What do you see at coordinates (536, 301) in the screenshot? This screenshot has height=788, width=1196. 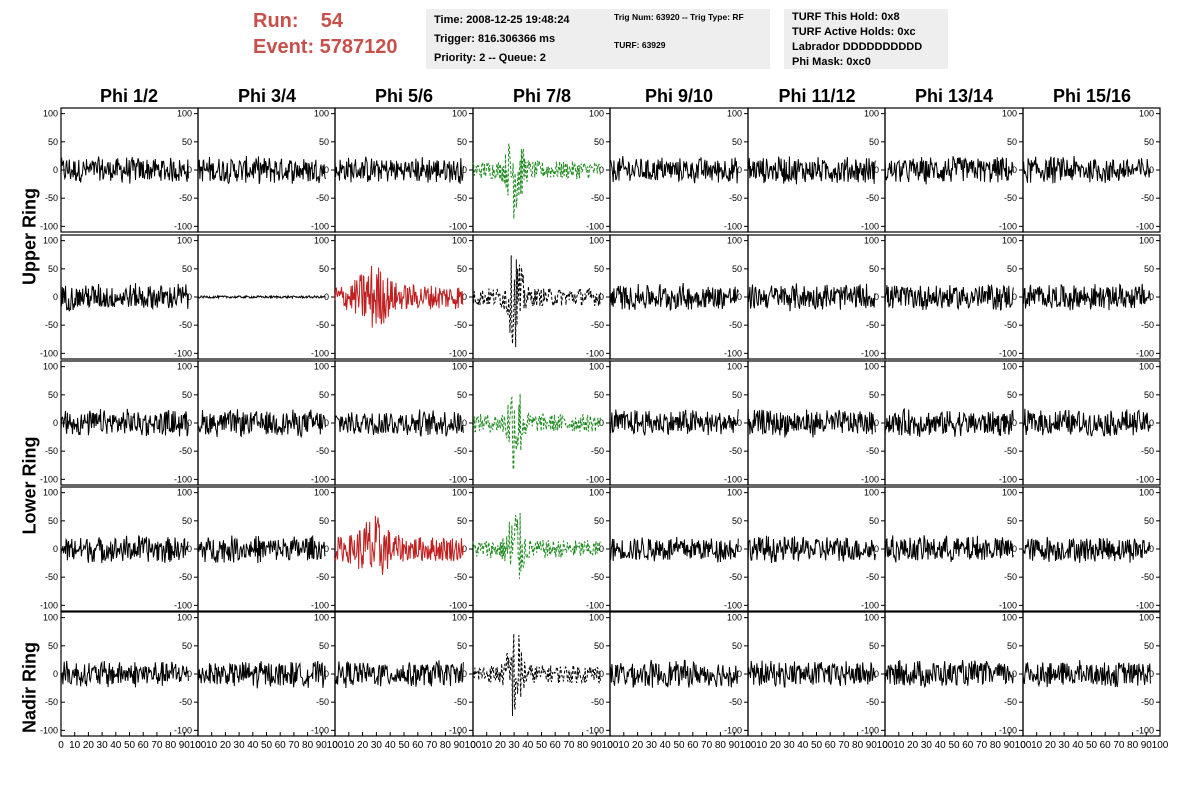 I see `waveform-r1-c3` at bounding box center [536, 301].